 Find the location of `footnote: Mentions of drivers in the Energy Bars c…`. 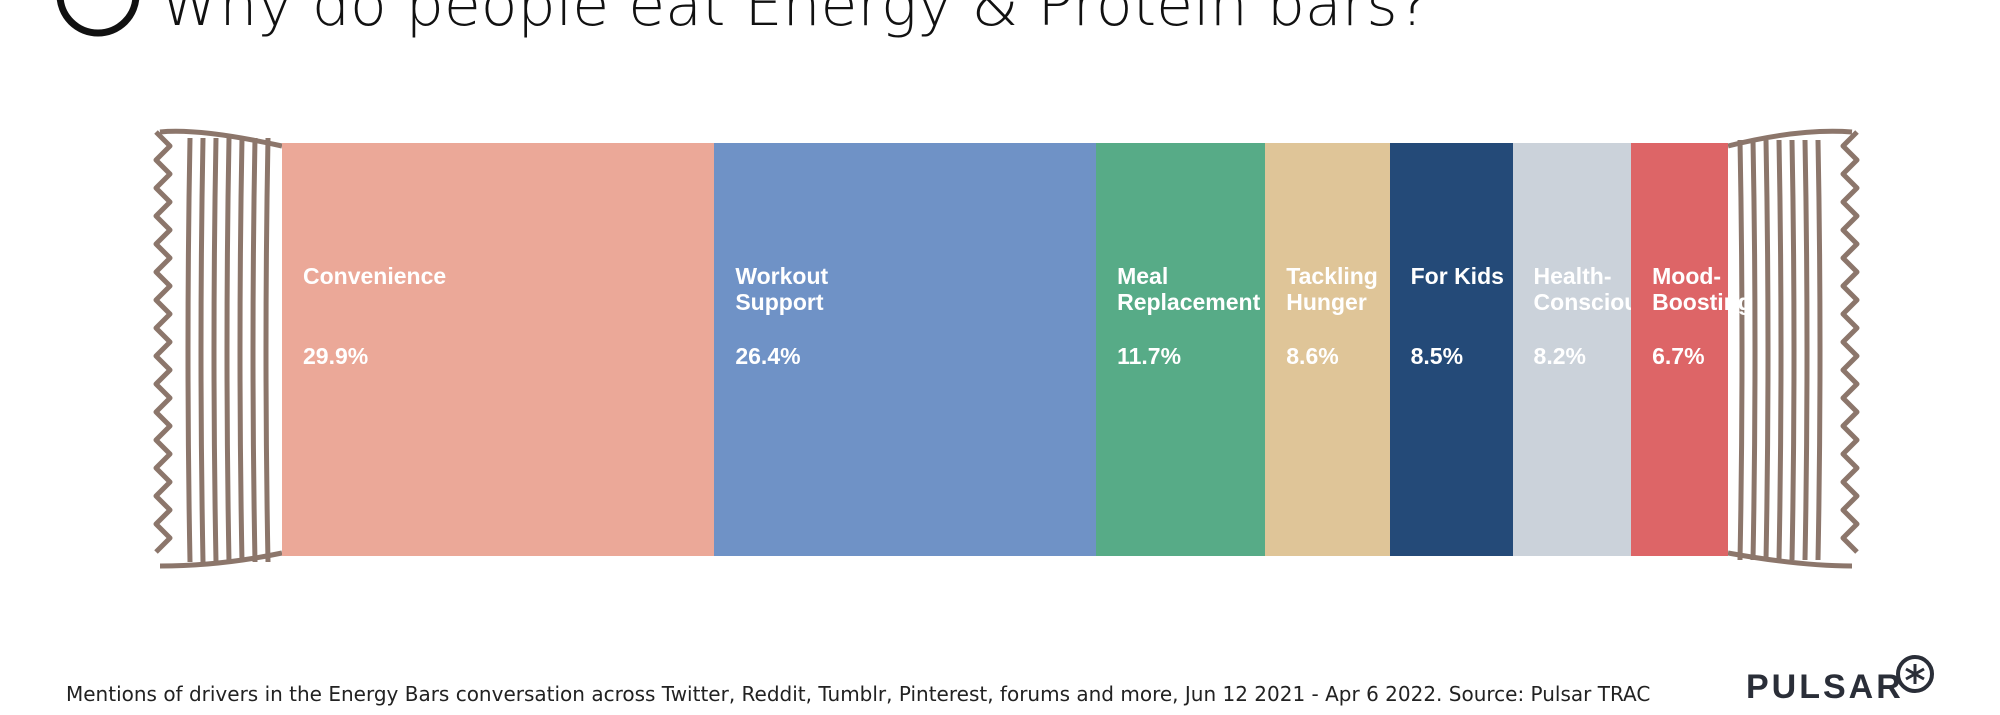

footnote: Mentions of drivers in the Energy Bars c… is located at coordinates (858, 694).